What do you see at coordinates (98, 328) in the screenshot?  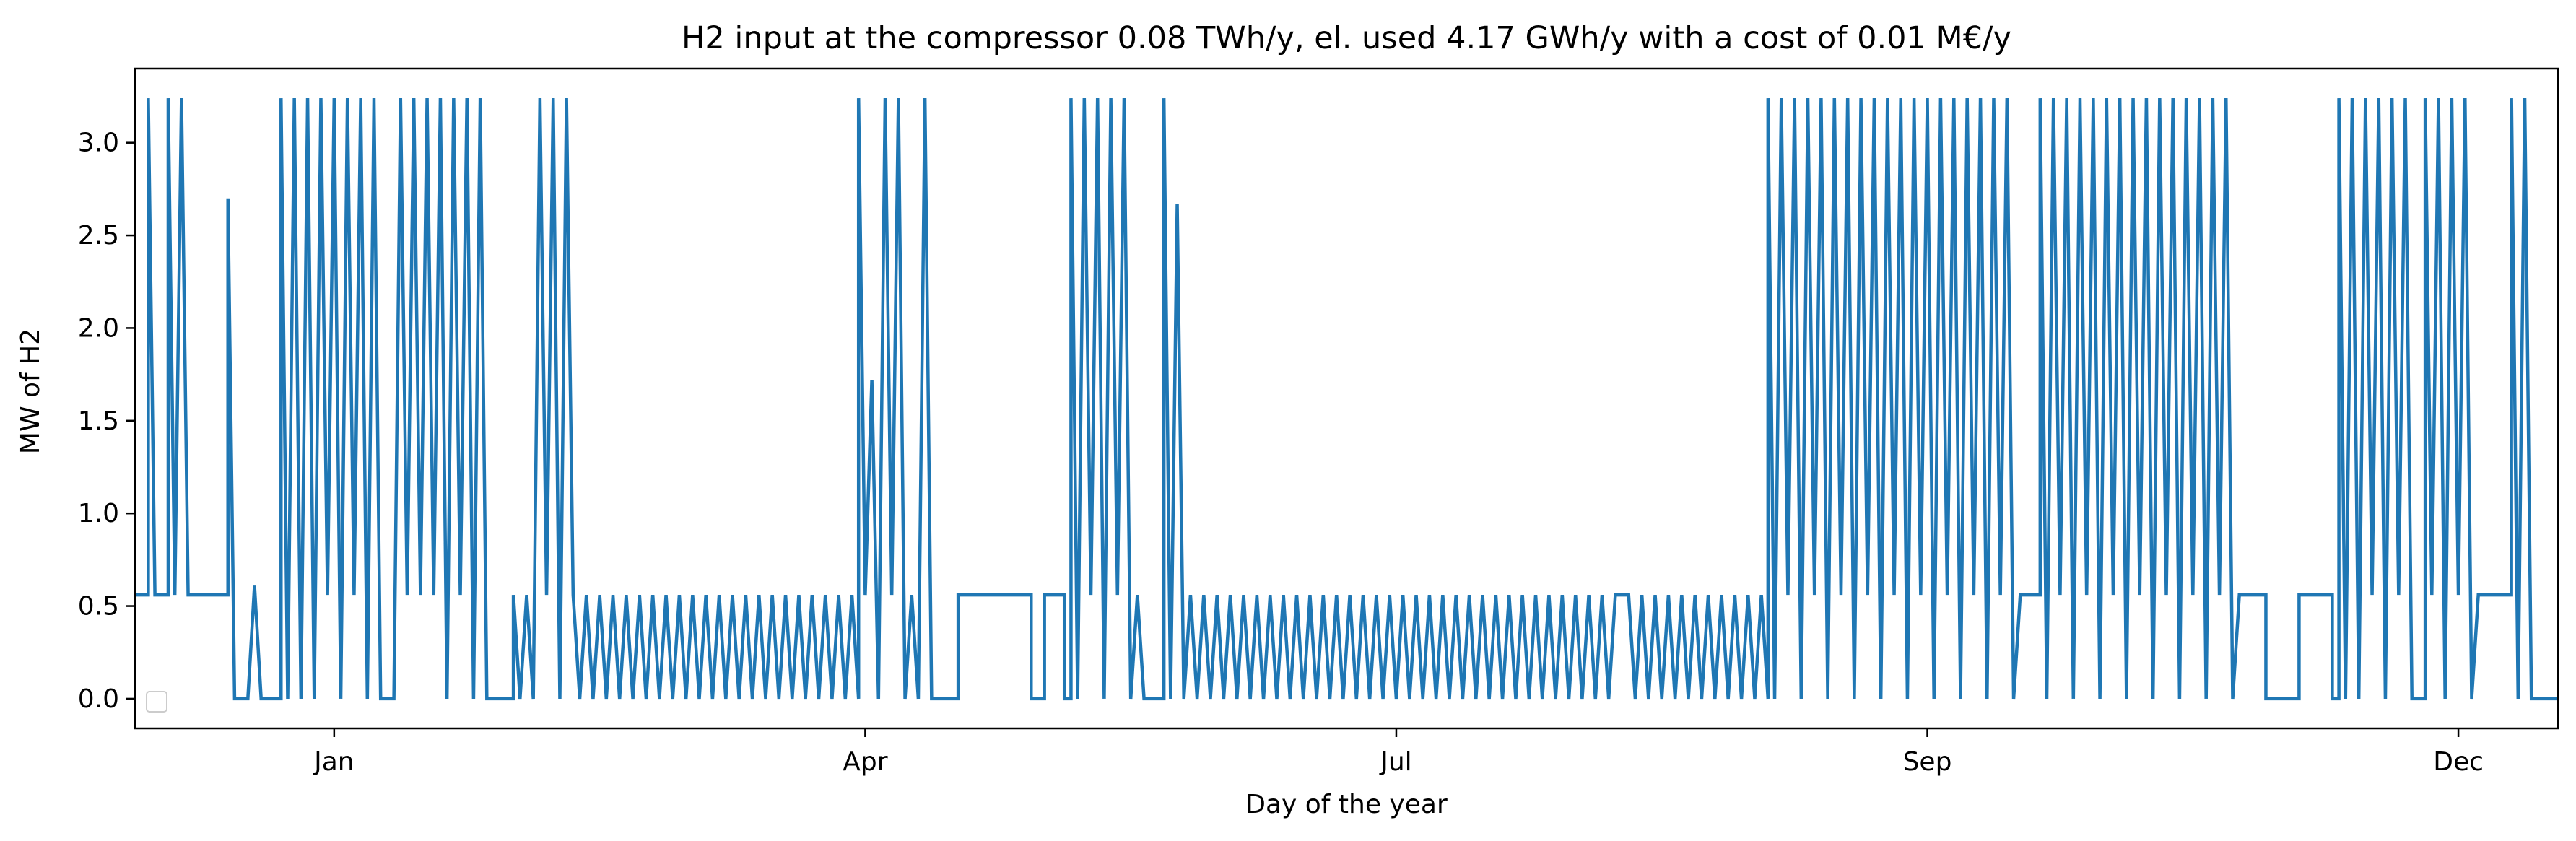 I see `y-tick-label: 2.0` at bounding box center [98, 328].